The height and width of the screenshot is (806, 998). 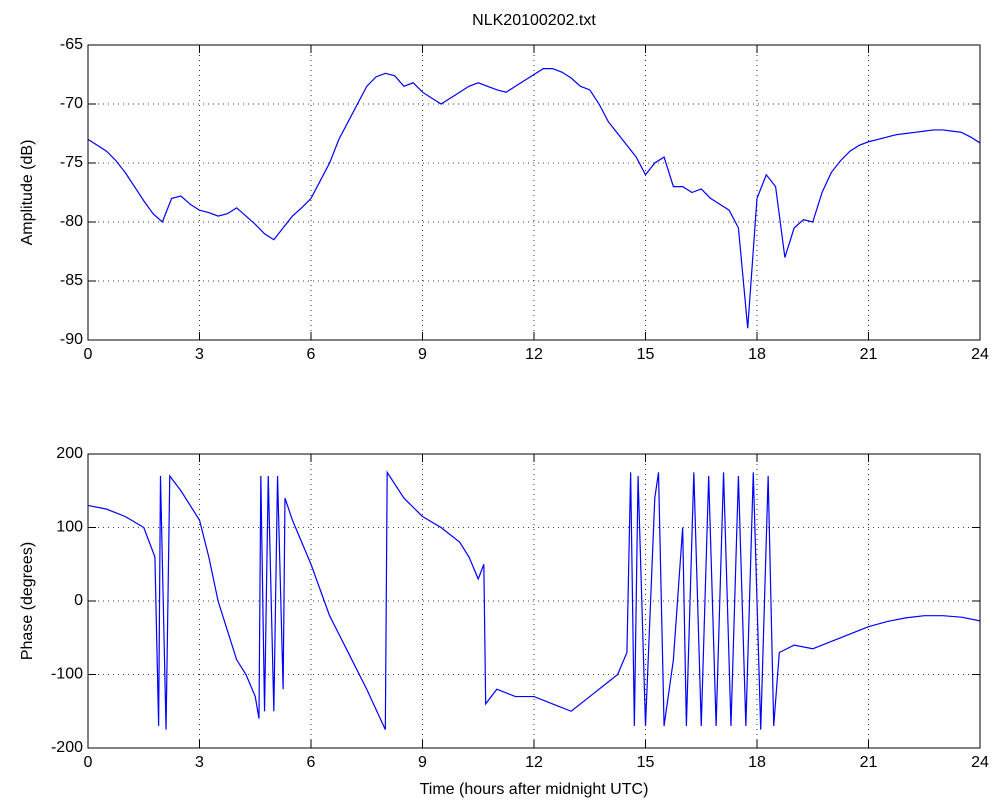 I want to click on y-tick-label: -65, so click(x=71, y=44).